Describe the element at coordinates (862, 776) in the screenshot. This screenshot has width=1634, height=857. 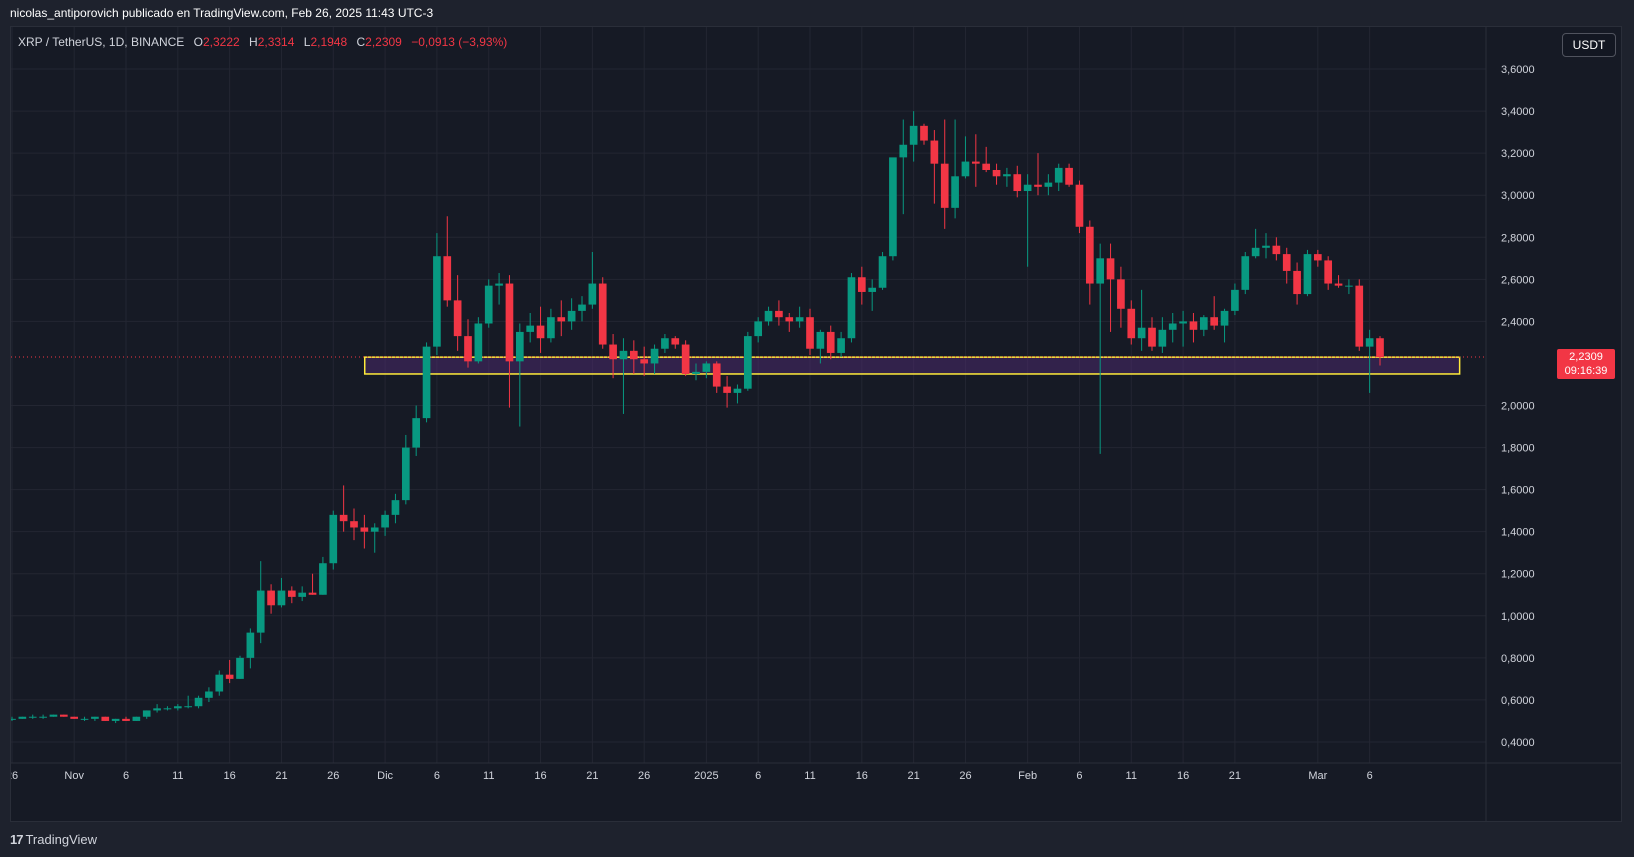
I see `x-tick-label: 16` at that location.